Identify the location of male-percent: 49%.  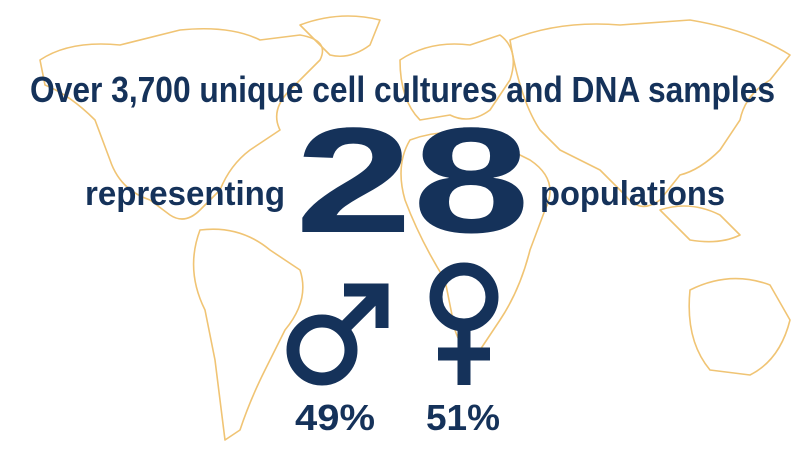
(335, 417).